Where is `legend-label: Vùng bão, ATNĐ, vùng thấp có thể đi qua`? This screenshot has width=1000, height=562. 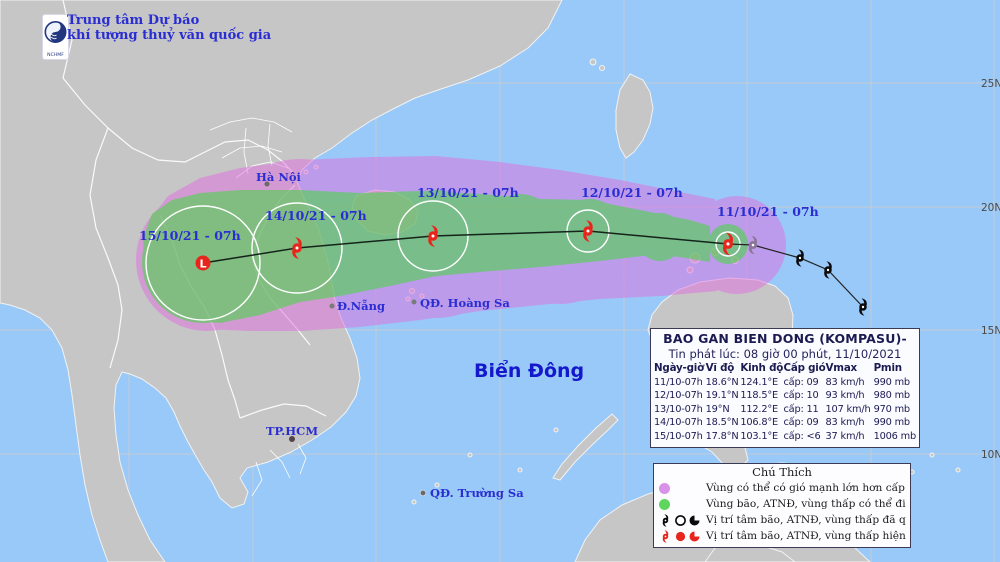 legend-label: Vùng bão, ATNĐ, vùng thấp có thể đi qua is located at coordinates (806, 504).